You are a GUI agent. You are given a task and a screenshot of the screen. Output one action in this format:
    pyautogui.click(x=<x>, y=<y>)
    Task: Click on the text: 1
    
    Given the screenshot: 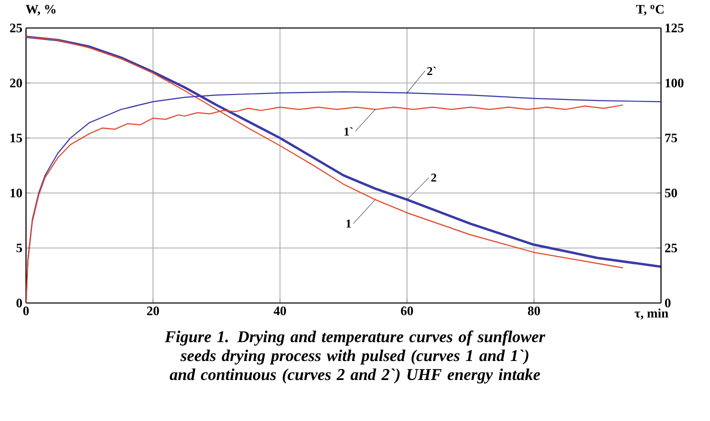 What is the action you would take?
    pyautogui.click(x=348, y=224)
    